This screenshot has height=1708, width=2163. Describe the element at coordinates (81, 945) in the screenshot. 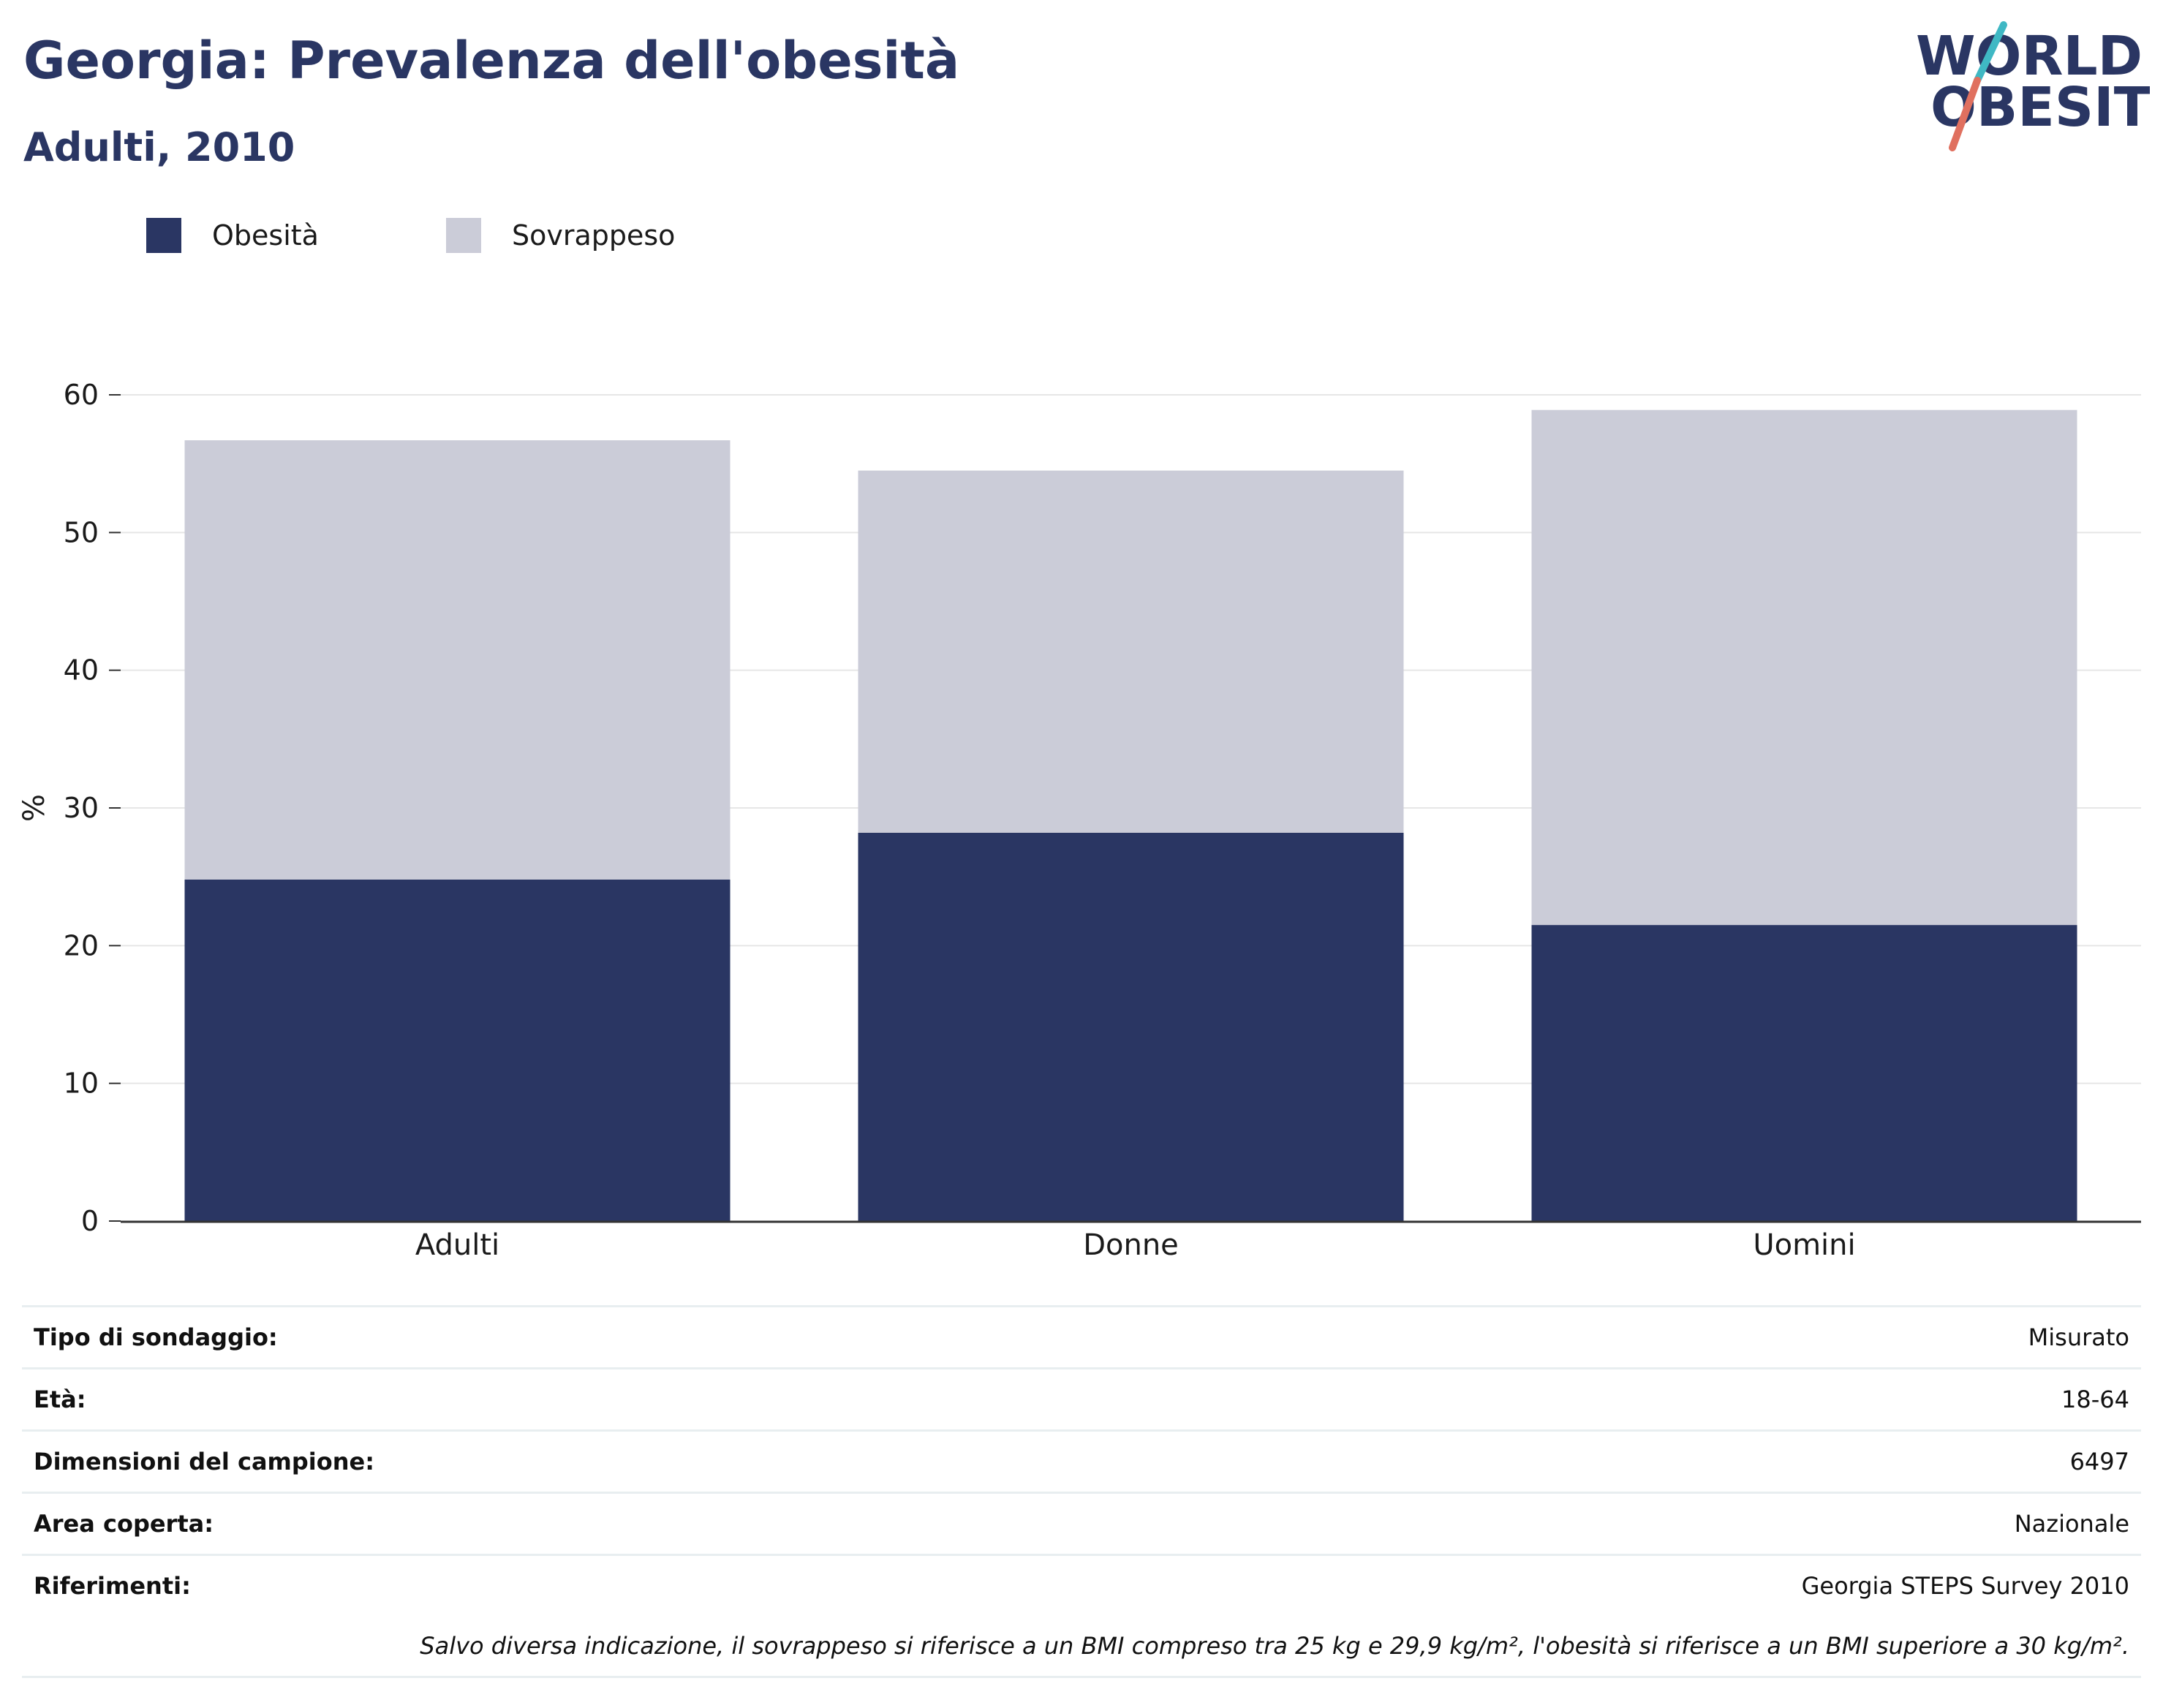

I see `y-tick-label: 20` at that location.